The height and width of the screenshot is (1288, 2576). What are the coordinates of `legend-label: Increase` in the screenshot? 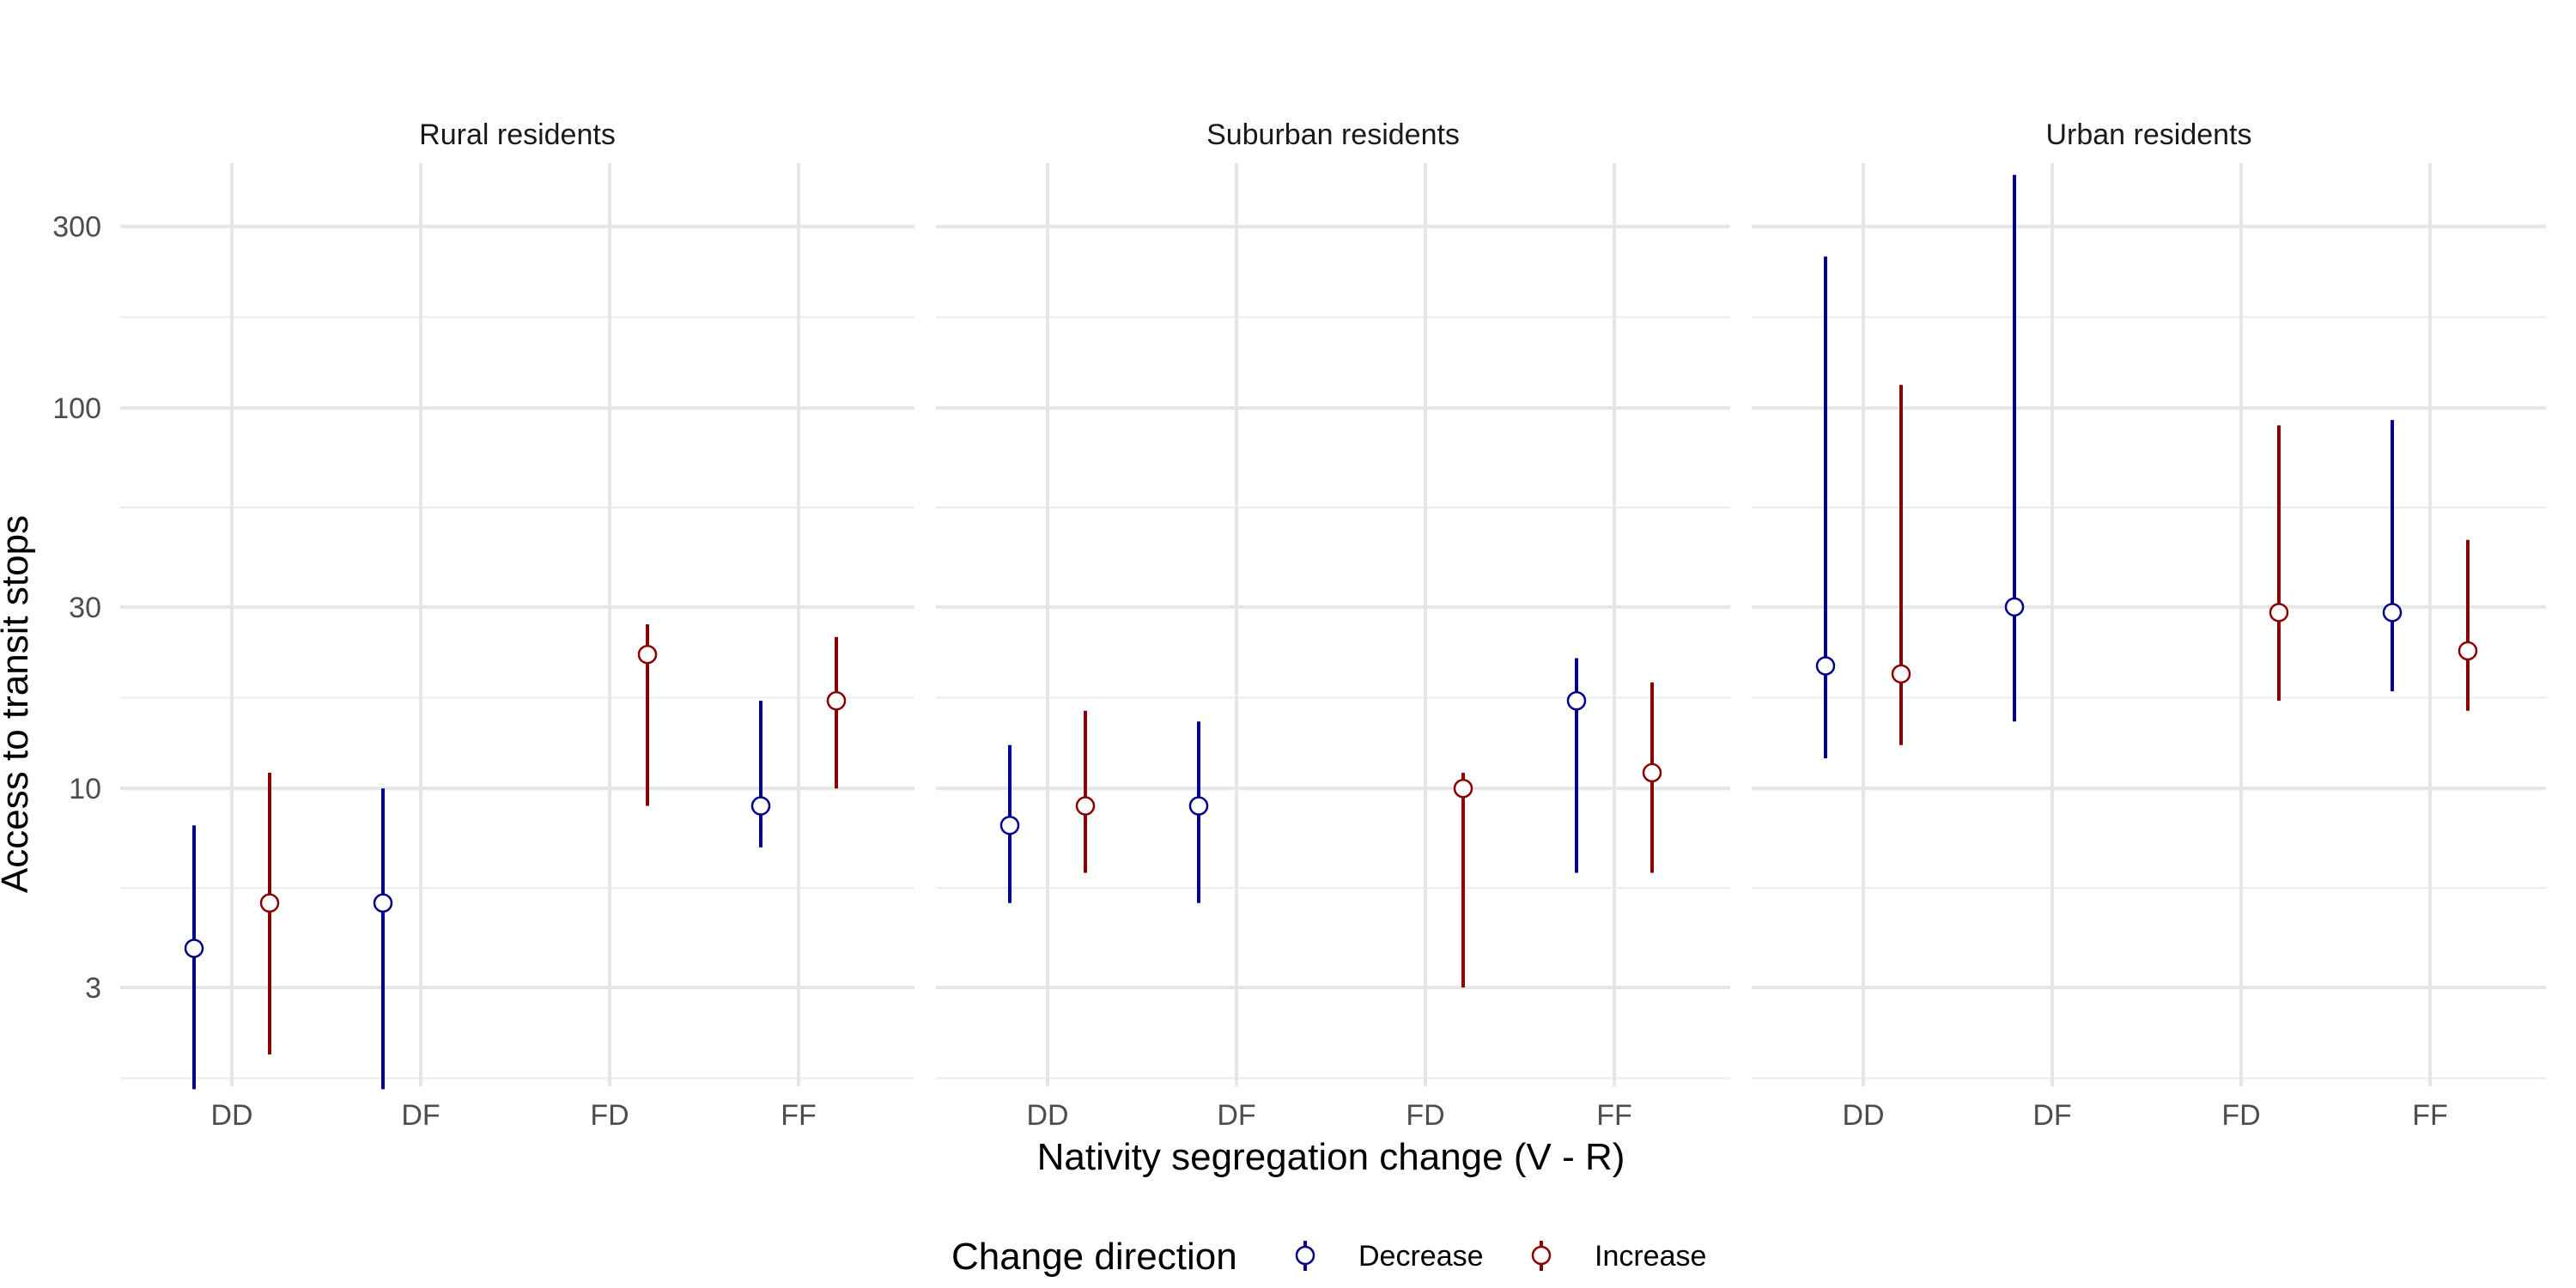 It's located at (1650, 1257).